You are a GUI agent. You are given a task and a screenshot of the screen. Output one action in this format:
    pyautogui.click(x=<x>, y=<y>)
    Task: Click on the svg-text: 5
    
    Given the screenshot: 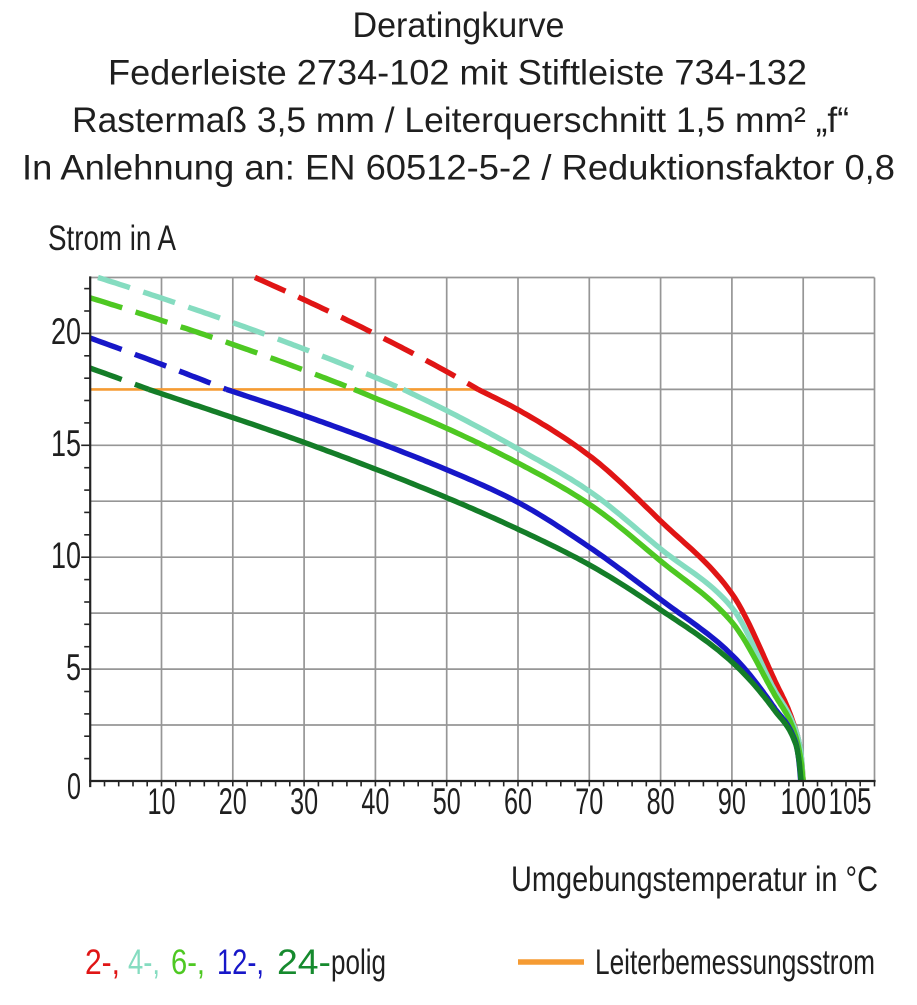 What is the action you would take?
    pyautogui.click(x=73, y=667)
    